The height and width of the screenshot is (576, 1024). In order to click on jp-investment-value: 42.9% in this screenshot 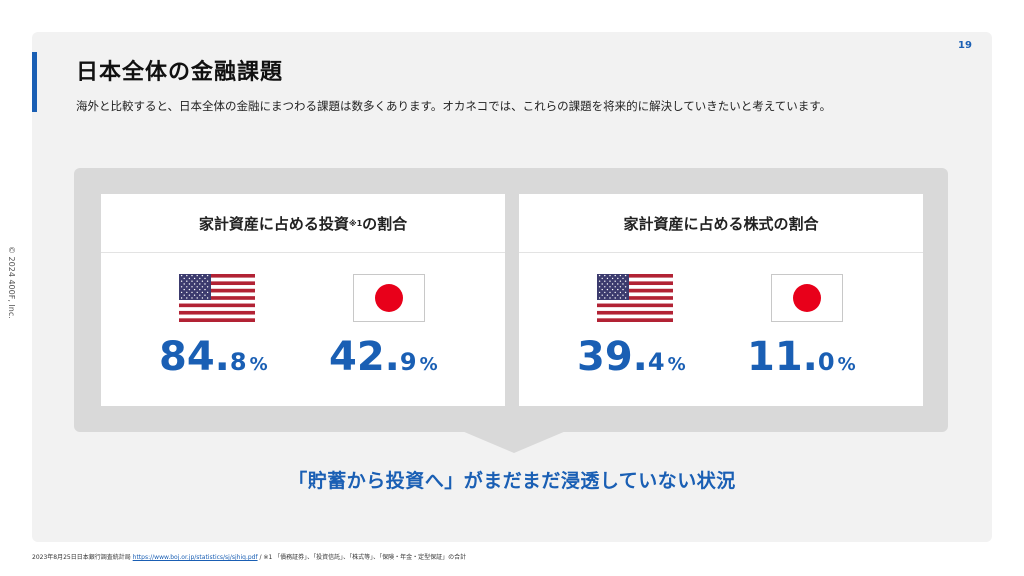, I will do `click(383, 357)`.